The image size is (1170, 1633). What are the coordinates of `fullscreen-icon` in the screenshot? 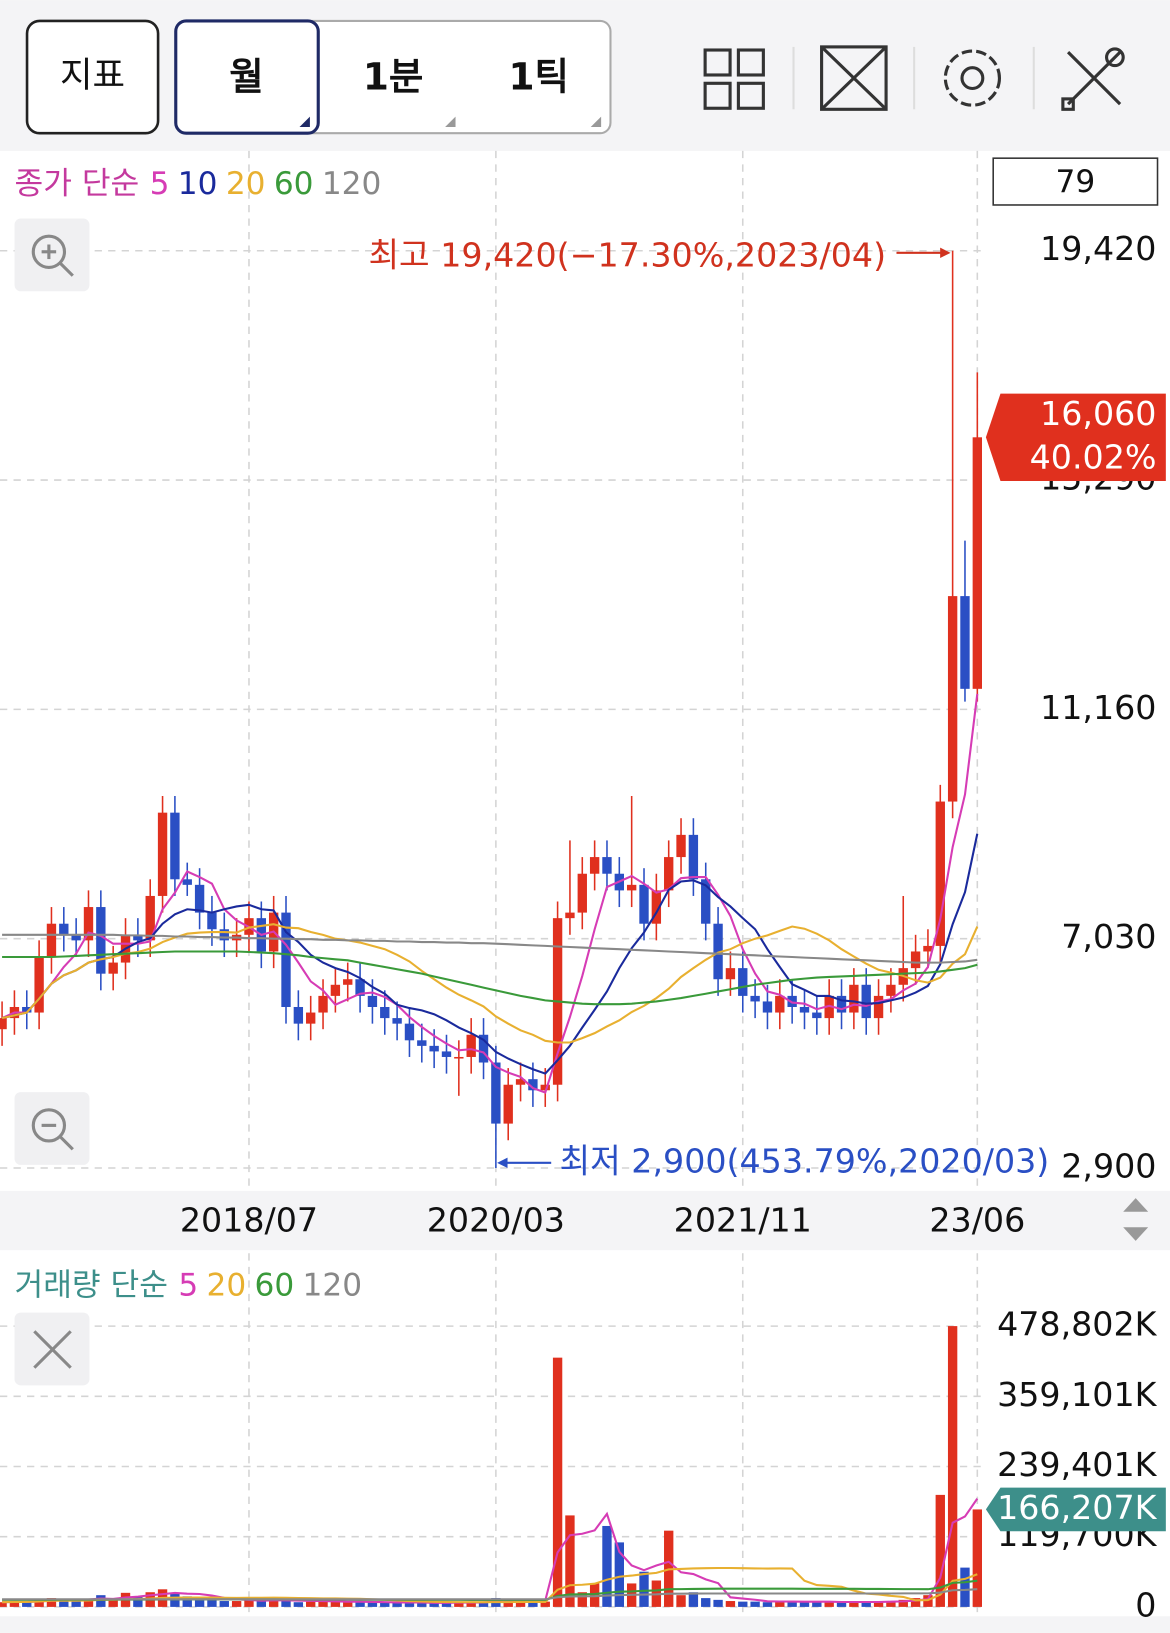 It's located at (854, 78).